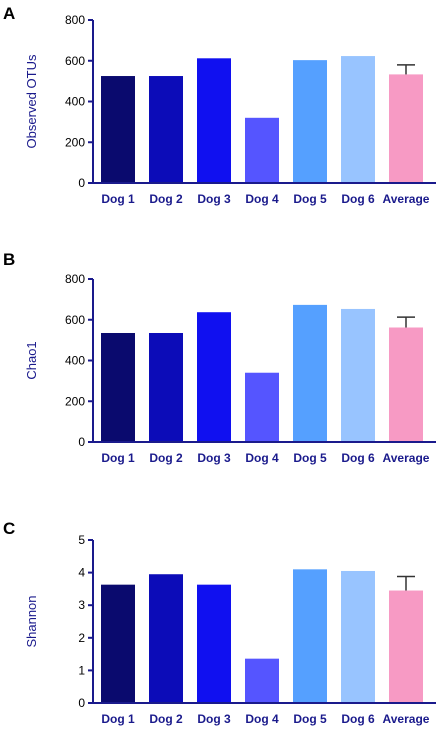  Describe the element at coordinates (31, 360) in the screenshot. I see `y-axis-label: Chao1` at that location.